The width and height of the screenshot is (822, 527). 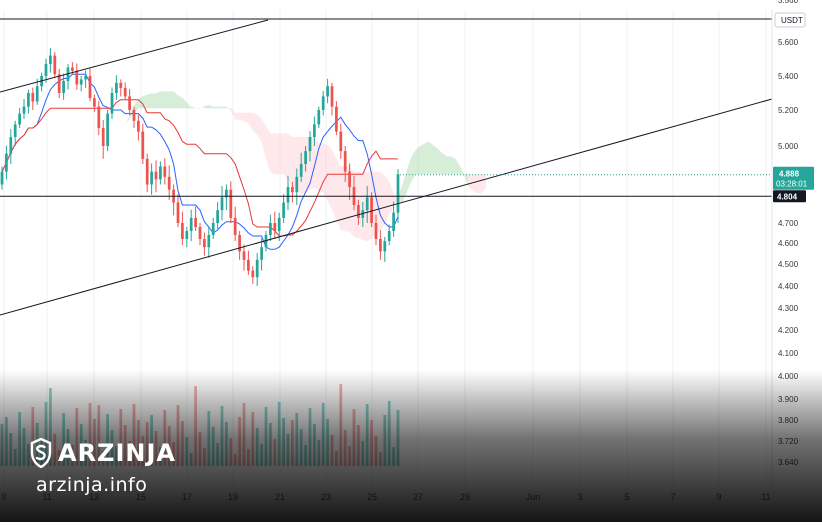 What do you see at coordinates (418, 497) in the screenshot?
I see `time-tick-label: 27` at bounding box center [418, 497].